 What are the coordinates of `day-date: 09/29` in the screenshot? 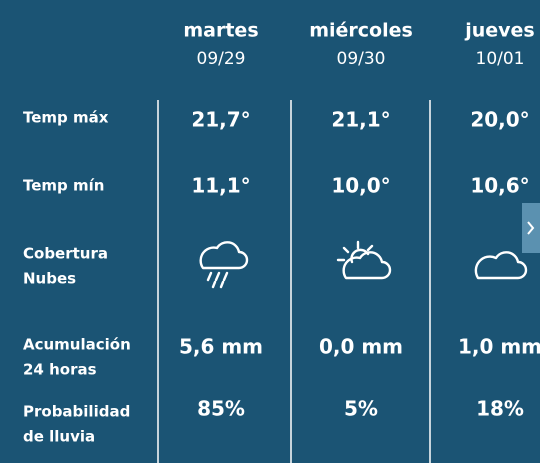 It's located at (221, 59).